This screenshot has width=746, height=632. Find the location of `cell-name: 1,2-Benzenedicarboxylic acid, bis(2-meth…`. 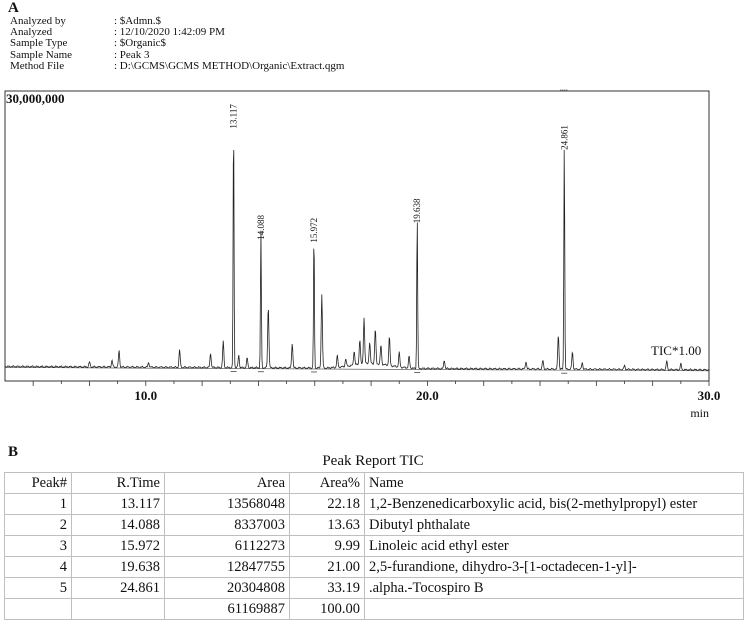

cell-name: 1,2-Benzenedicarboxylic acid, bis(2-meth… is located at coordinates (554, 504).